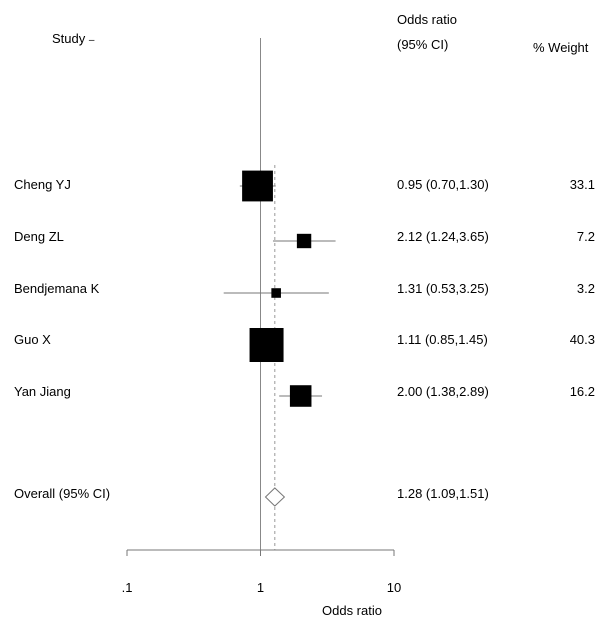 Image resolution: width=608 pixels, height=626 pixels. What do you see at coordinates (582, 339) in the screenshot?
I see `weight-value: 40.3` at bounding box center [582, 339].